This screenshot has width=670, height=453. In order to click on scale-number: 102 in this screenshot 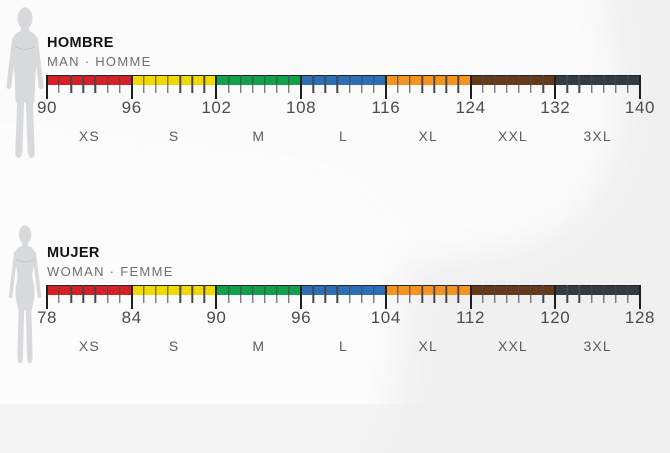, I will do `click(216, 107)`.